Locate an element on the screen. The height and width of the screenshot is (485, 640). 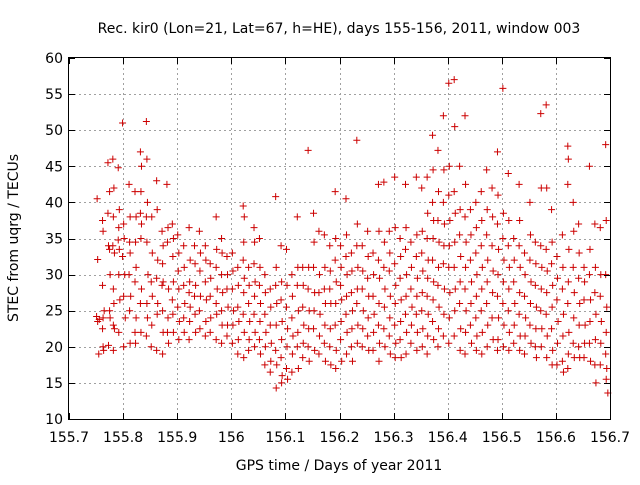
y-axis-label: STEC from uqrg / TECUs is located at coordinates (14, 238).